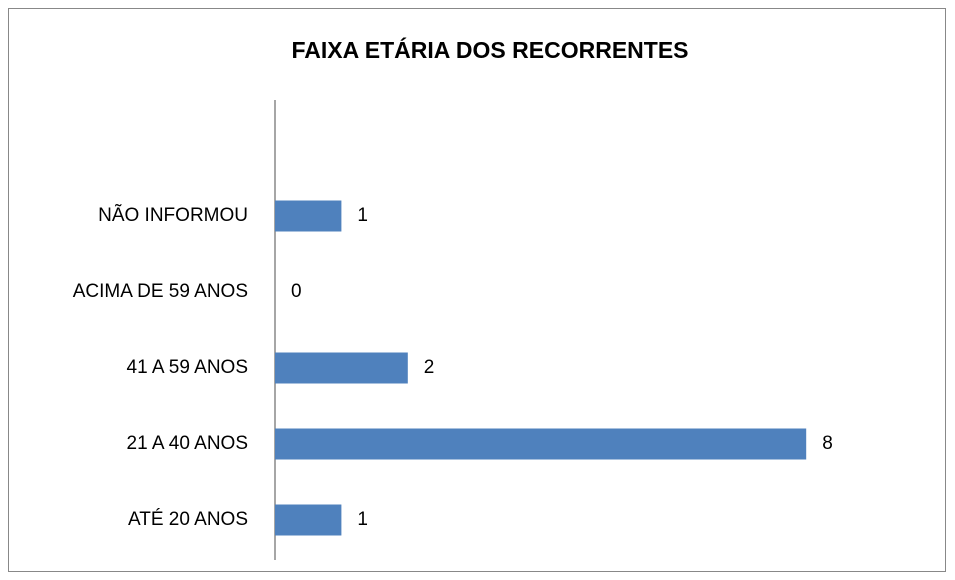 The width and height of the screenshot is (955, 580). What do you see at coordinates (296, 291) in the screenshot?
I see `value-label: 0` at bounding box center [296, 291].